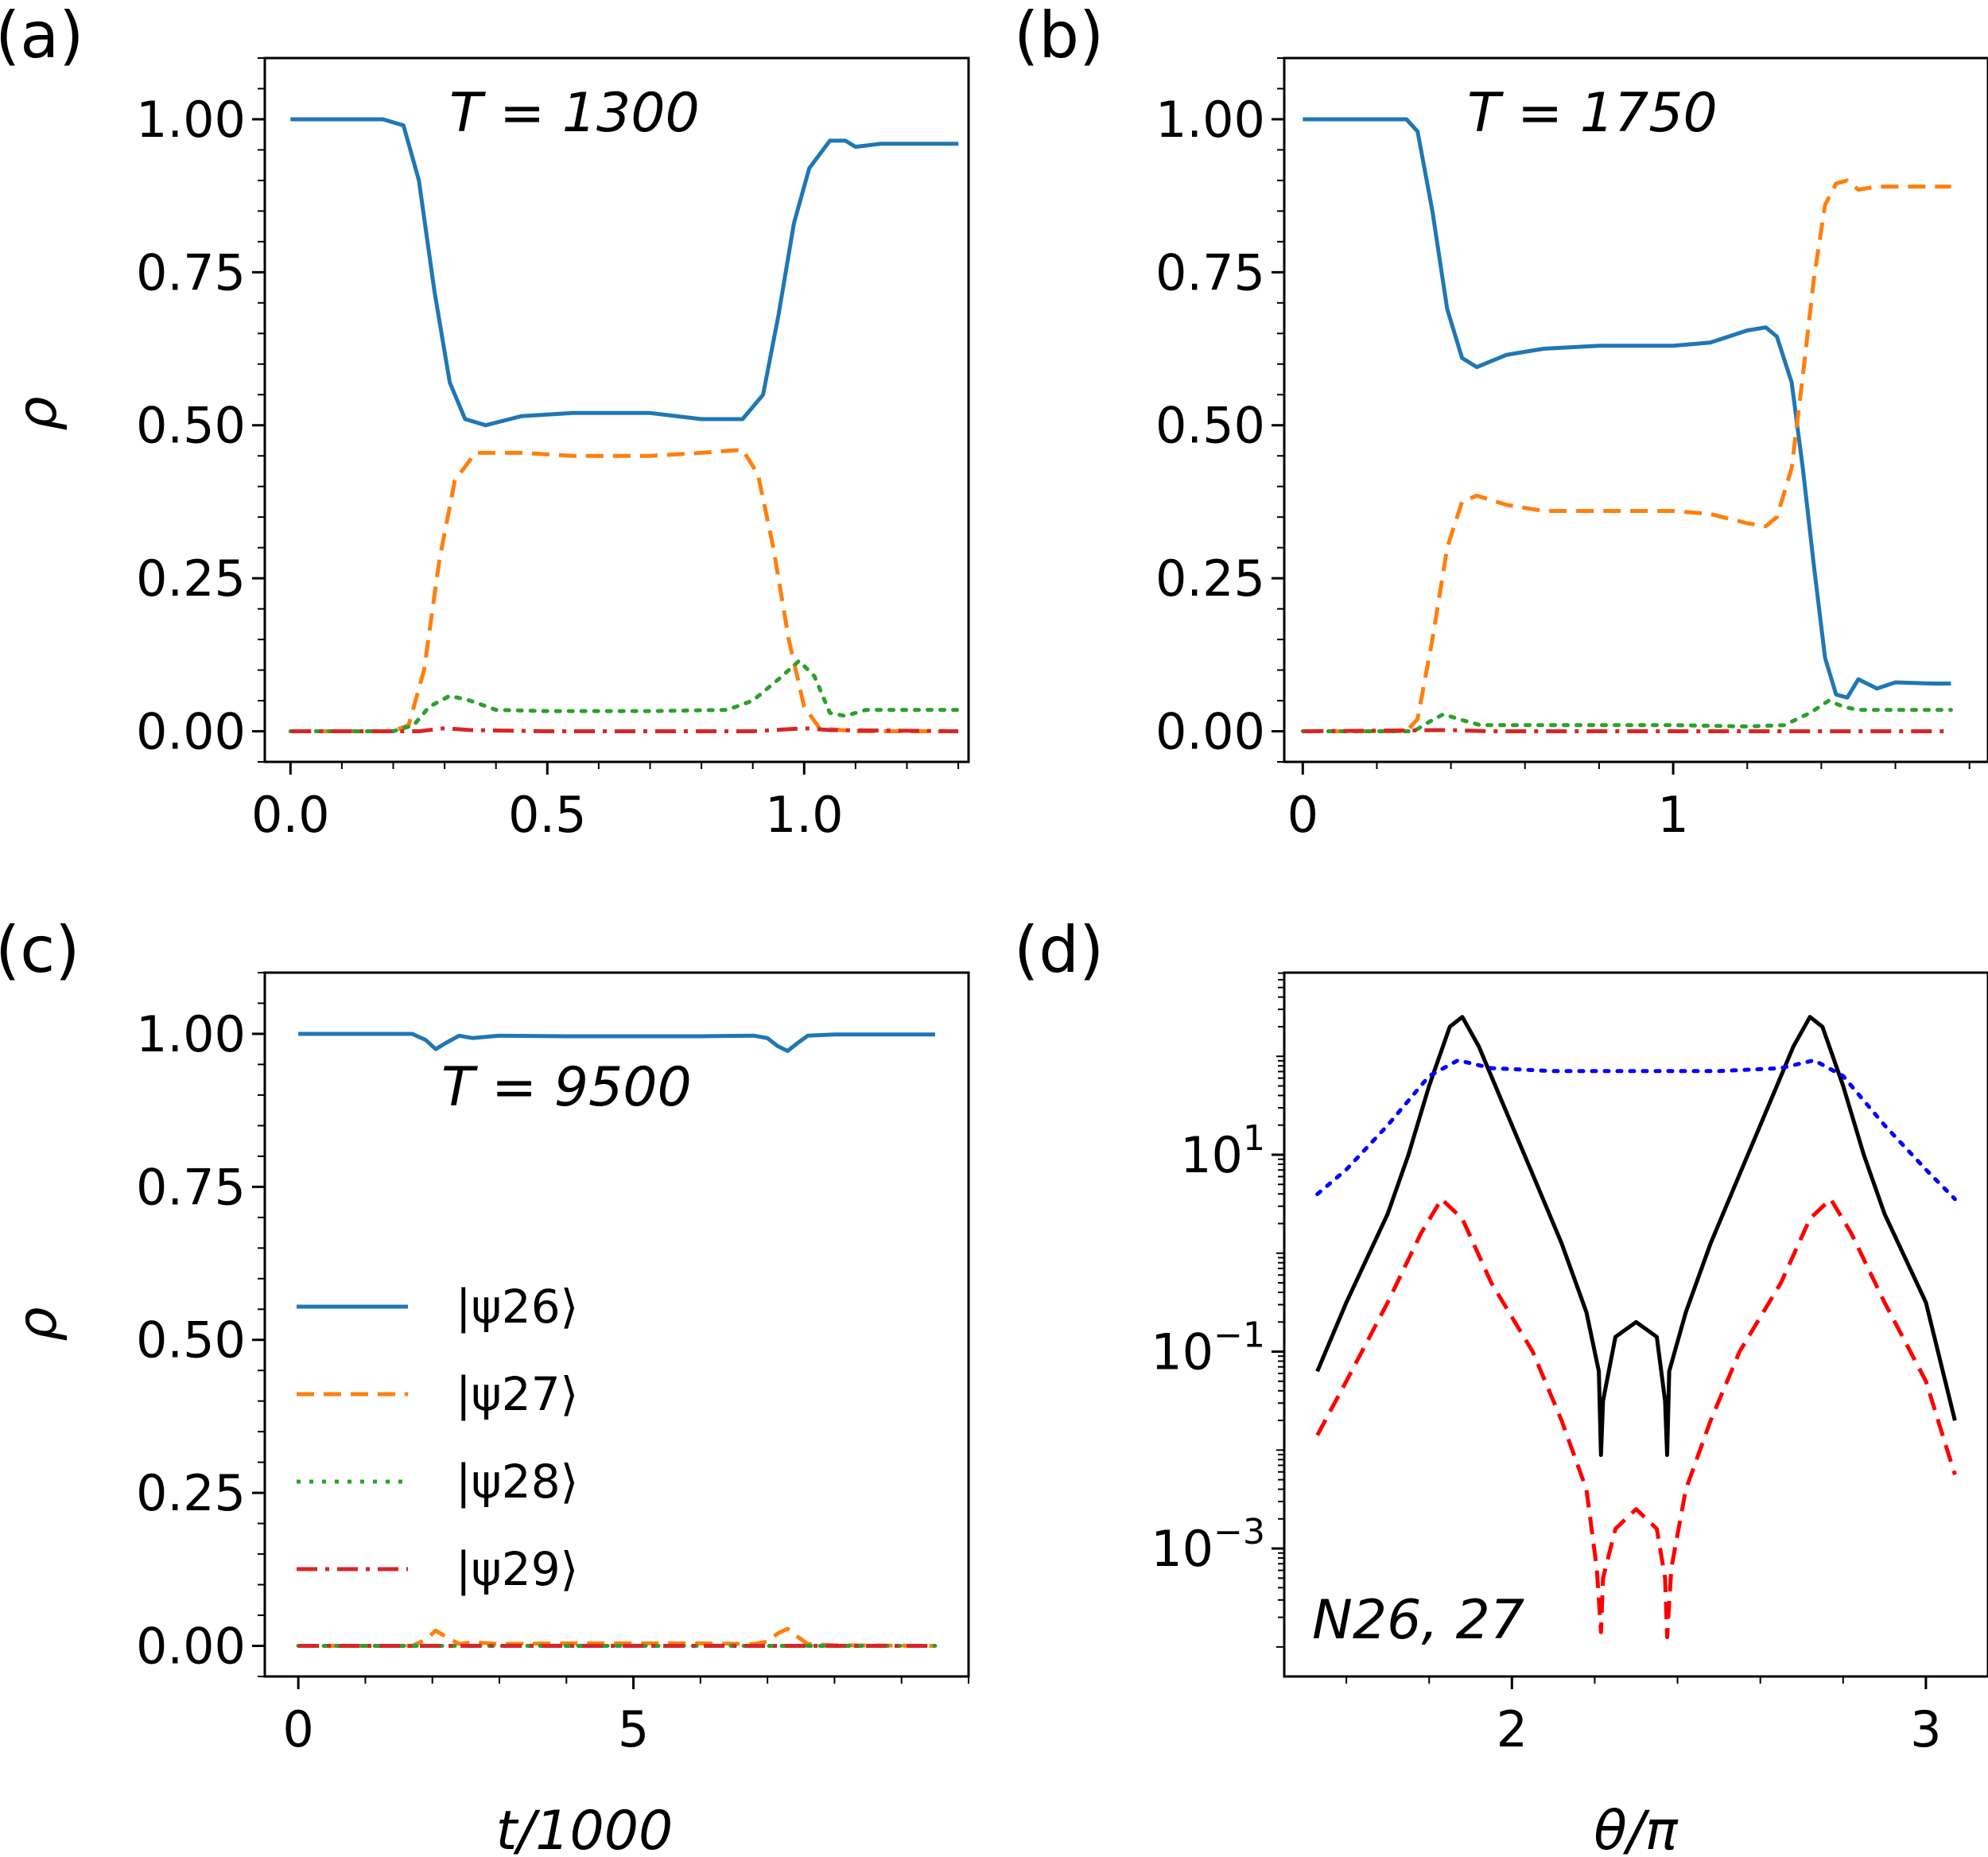 The image size is (1988, 1857). Describe the element at coordinates (547, 815) in the screenshot. I see `x-tick-label: 0.5` at that location.